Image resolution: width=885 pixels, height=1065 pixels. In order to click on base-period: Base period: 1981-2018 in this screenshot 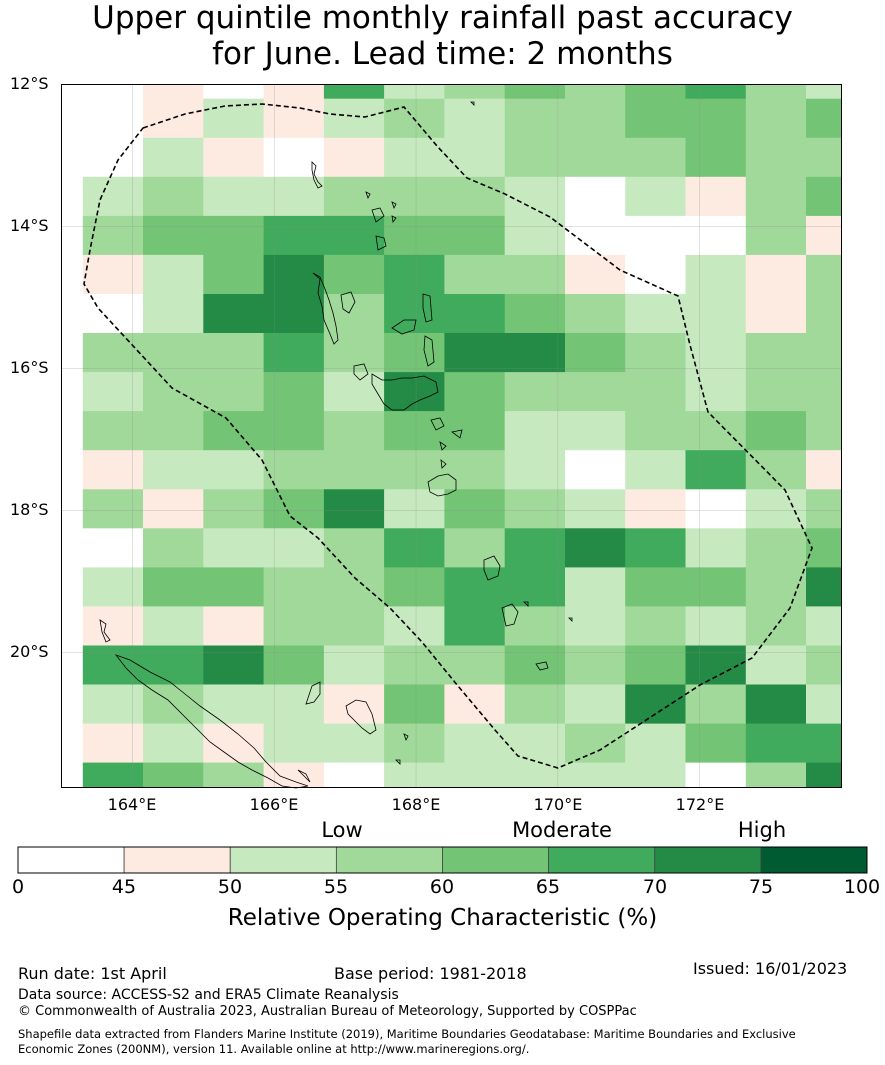, I will do `click(430, 973)`.